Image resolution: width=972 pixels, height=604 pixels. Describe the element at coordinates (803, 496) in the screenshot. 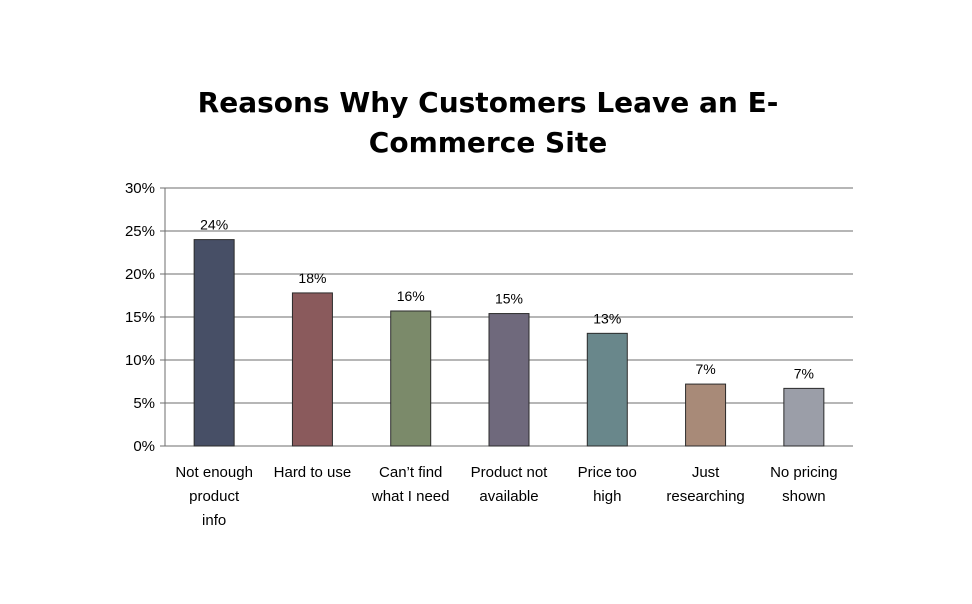

I see `category-label: shown` at that location.